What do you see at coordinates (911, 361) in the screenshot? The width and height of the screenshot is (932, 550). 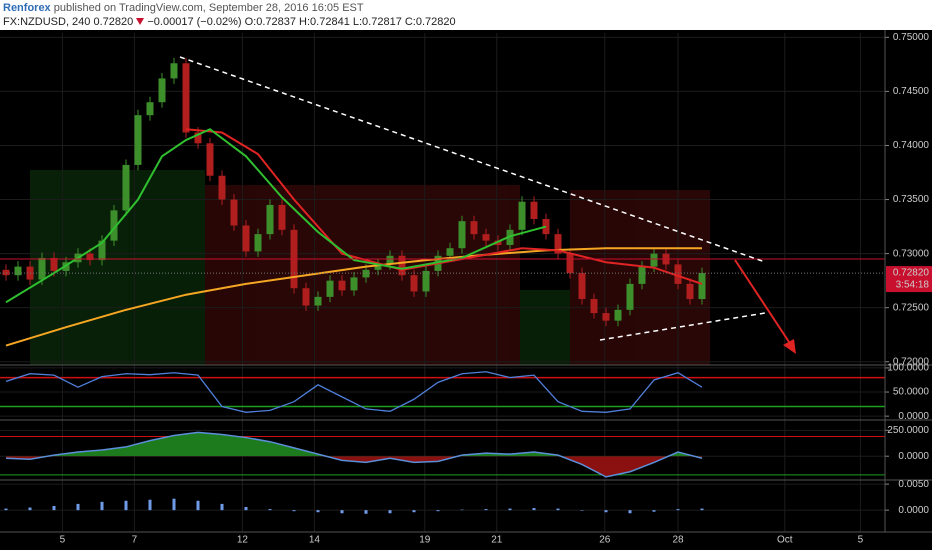 I see `y-tick-label: 0.72000` at bounding box center [911, 361].